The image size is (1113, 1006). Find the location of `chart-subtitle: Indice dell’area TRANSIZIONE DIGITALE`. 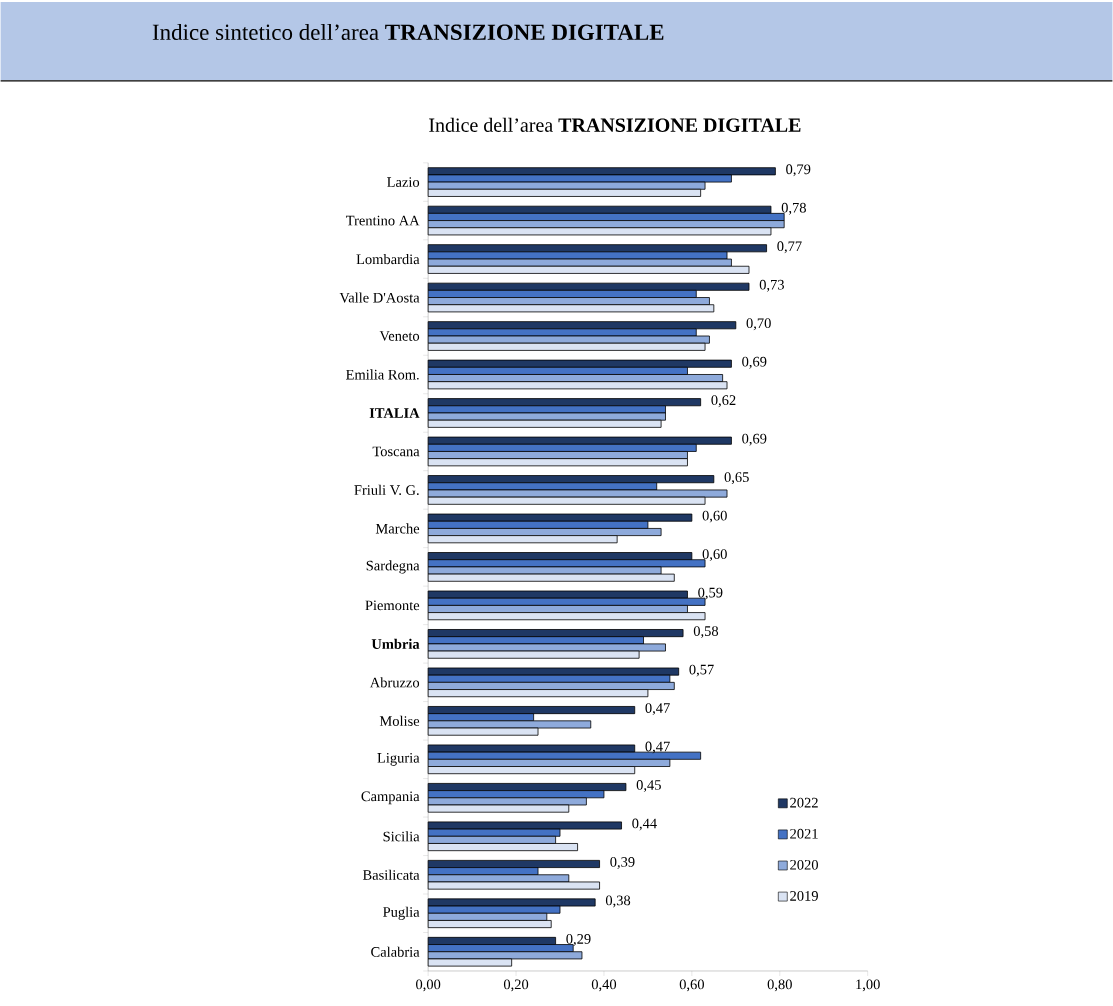

chart-subtitle: Indice dell’area TRANSIZIONE DIGITALE is located at coordinates (615, 124).